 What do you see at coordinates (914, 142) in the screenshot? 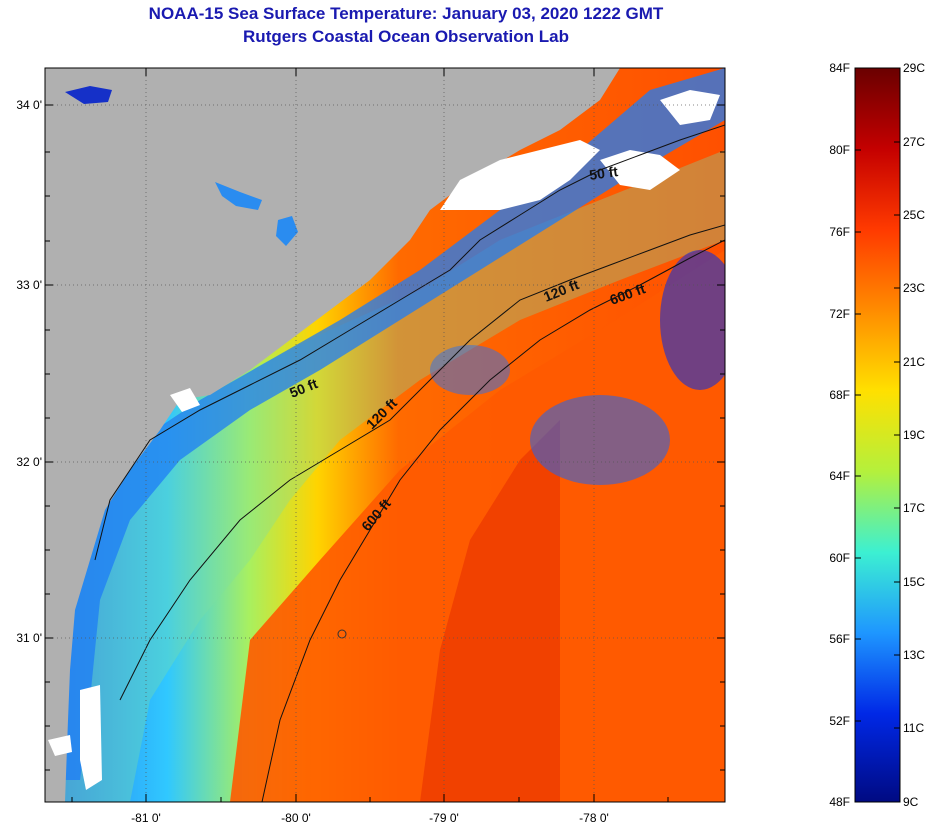
I see `colorbar-c-label: 27C` at bounding box center [914, 142].